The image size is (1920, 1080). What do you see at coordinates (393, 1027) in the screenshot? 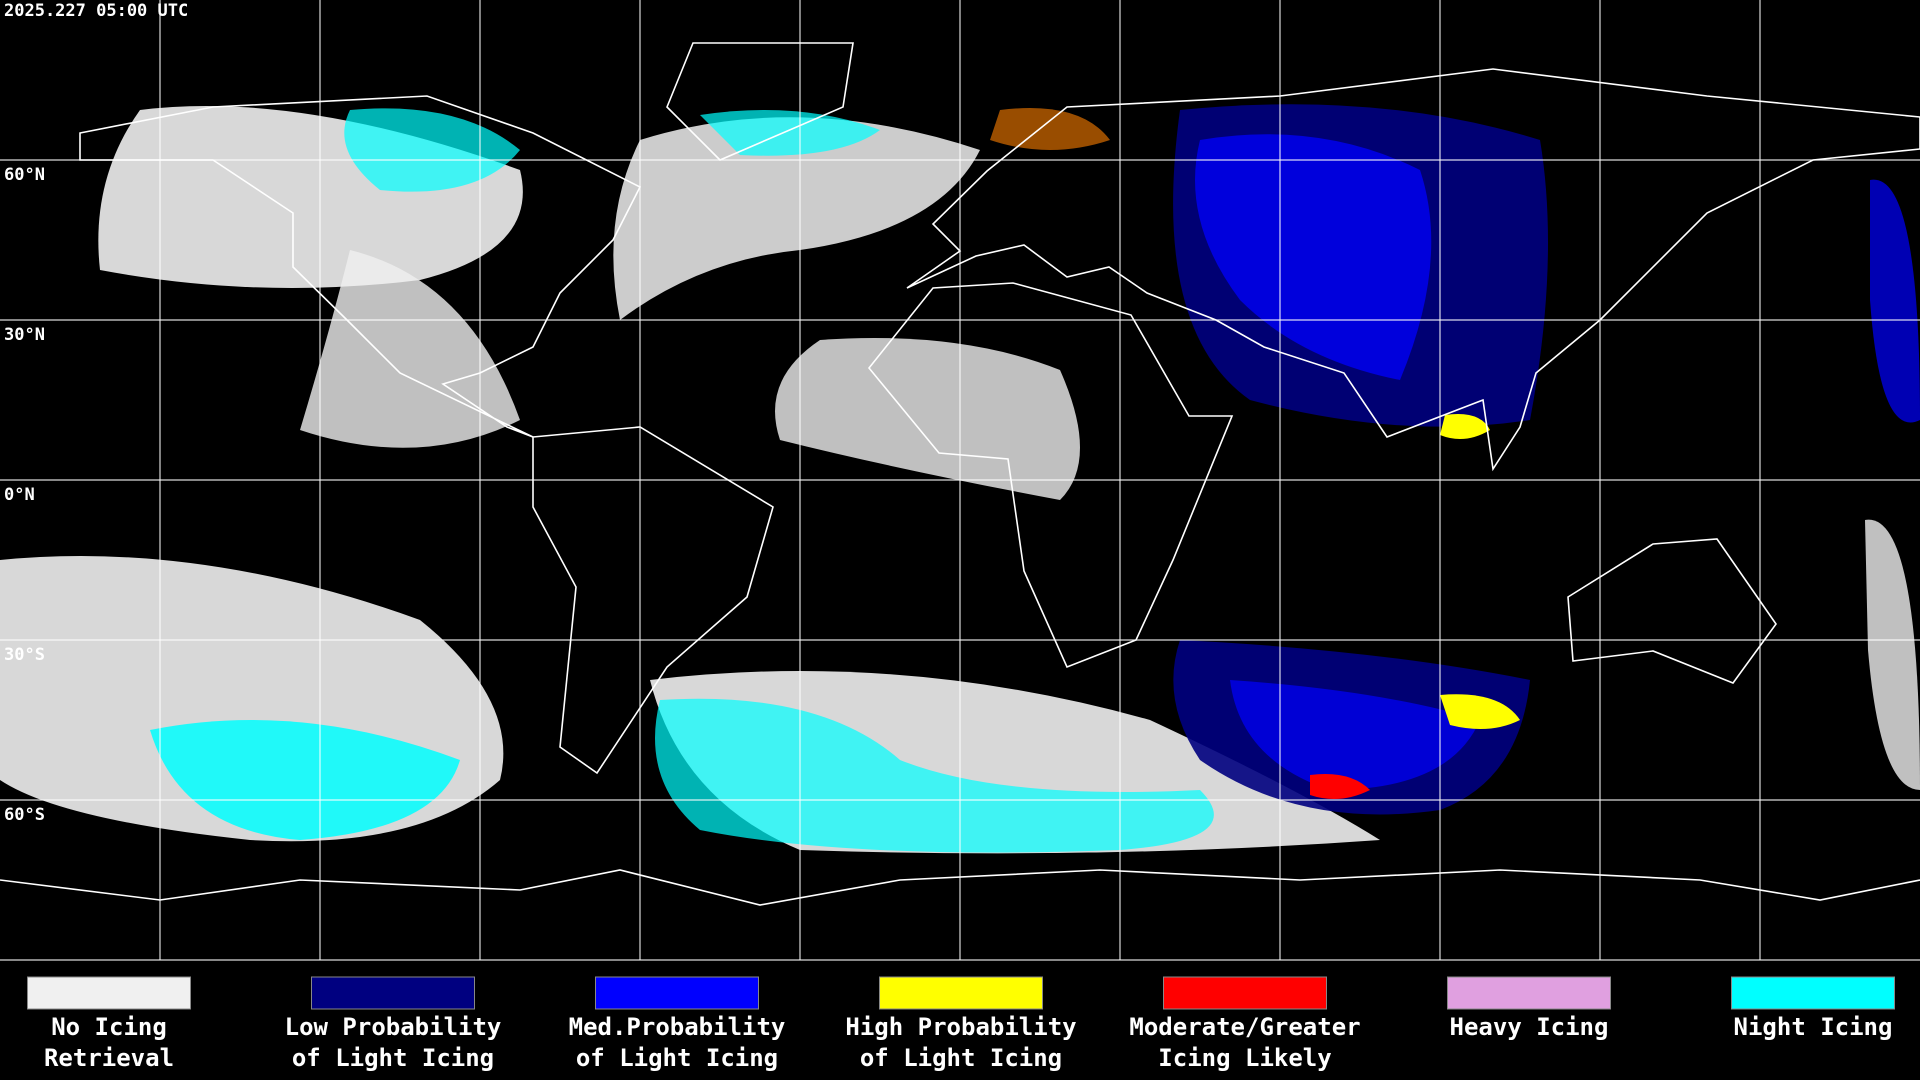
I see `legend-label: Low Probability` at bounding box center [393, 1027].